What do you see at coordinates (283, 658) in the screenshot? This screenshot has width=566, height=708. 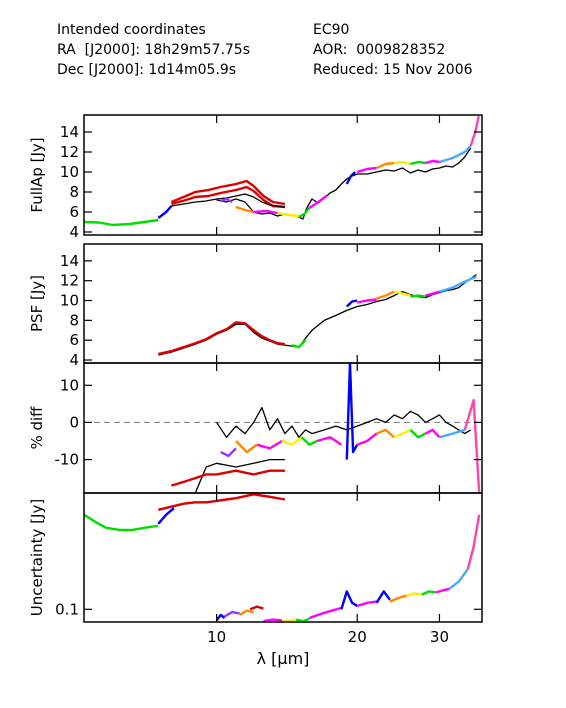 I see `x-axis-label: λ [μm]` at bounding box center [283, 658].